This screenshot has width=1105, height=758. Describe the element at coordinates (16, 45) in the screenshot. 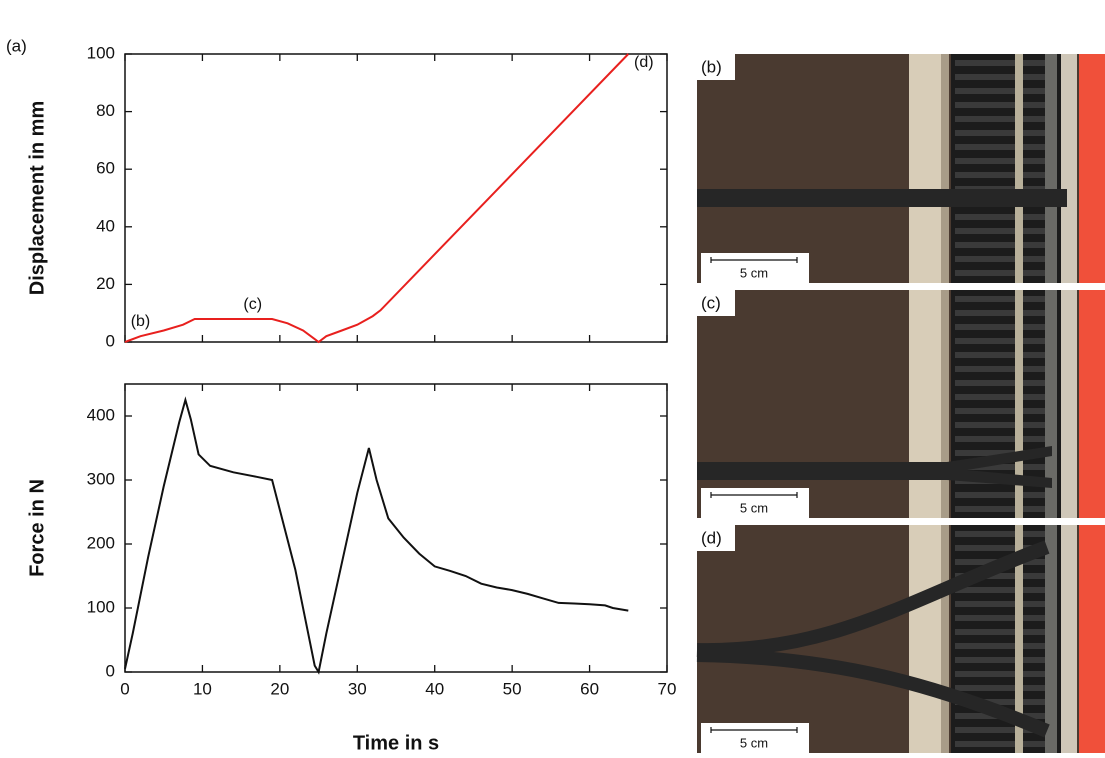

I see `panel-label: (a)` at that location.